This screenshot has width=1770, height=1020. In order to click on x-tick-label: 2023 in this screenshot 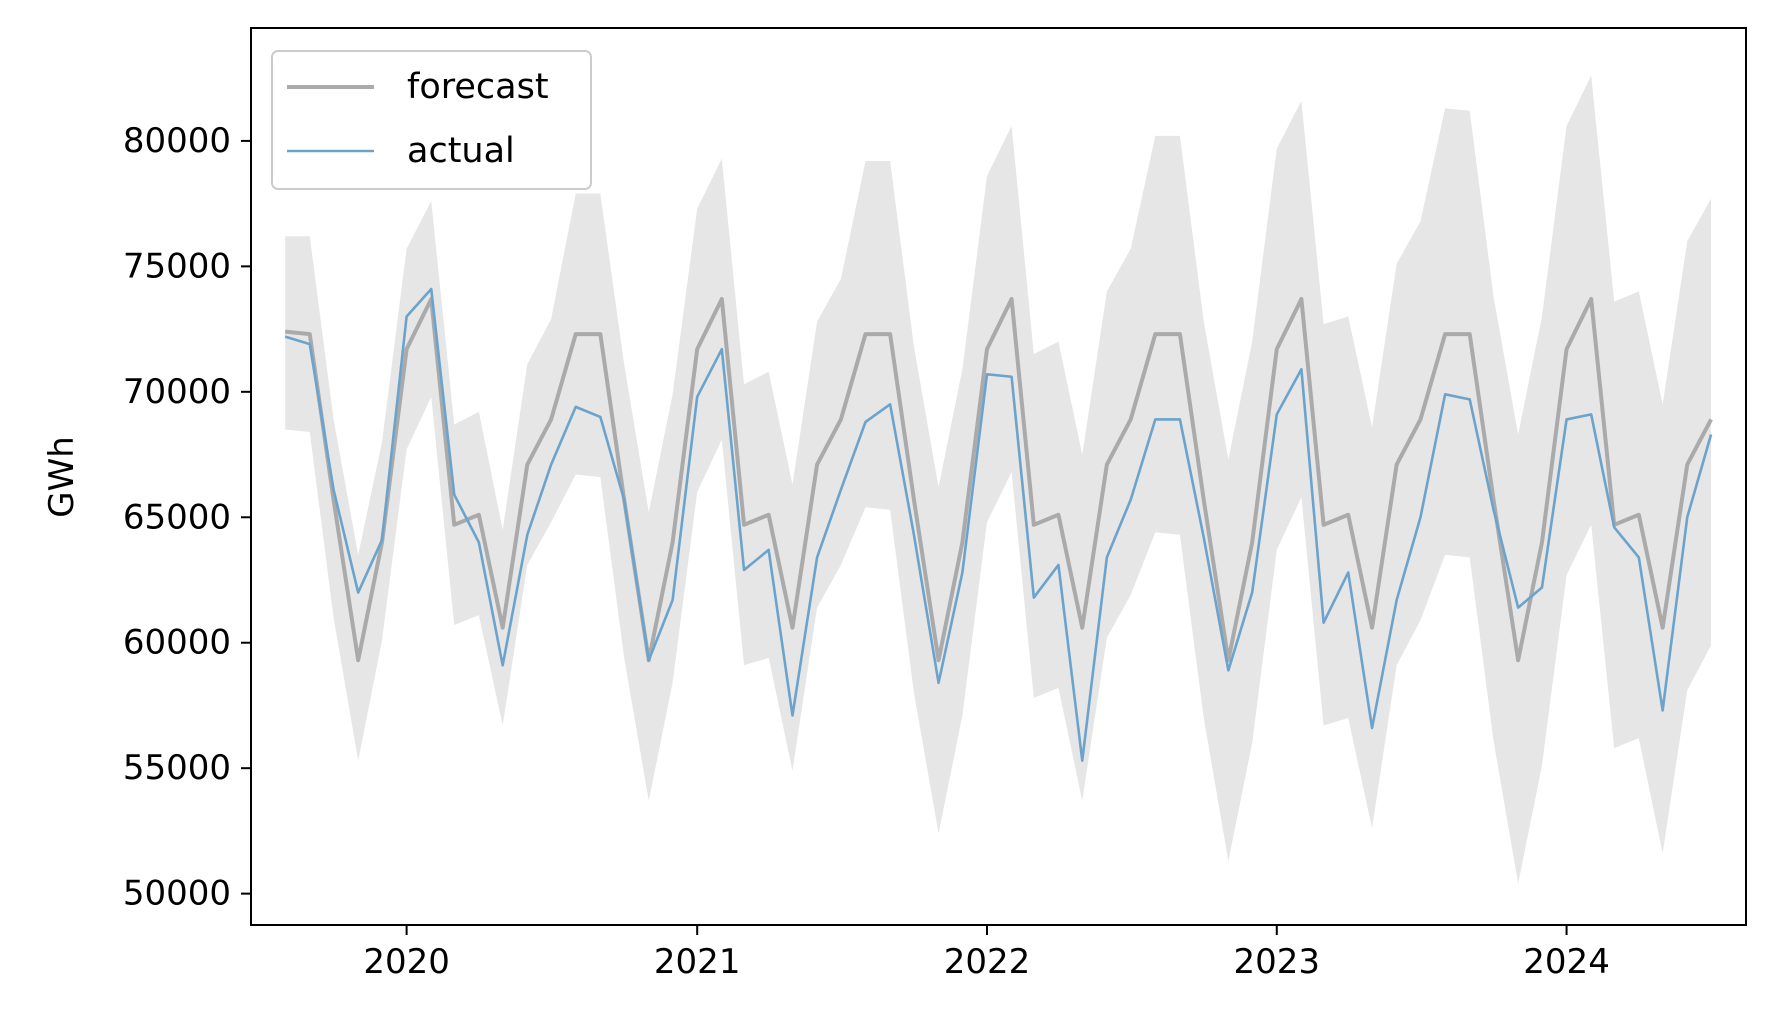, I will do `click(1277, 962)`.